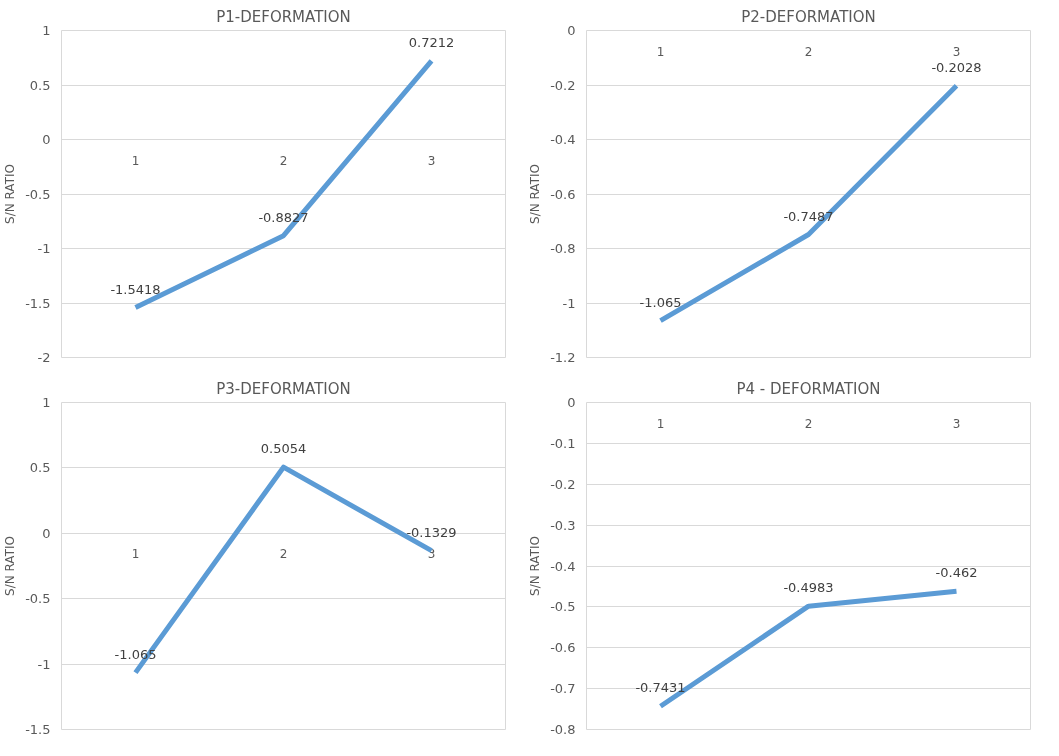 The height and width of the screenshot is (756, 1059). What do you see at coordinates (563, 689) in the screenshot?
I see `y-tick-label: -0.7` at bounding box center [563, 689].